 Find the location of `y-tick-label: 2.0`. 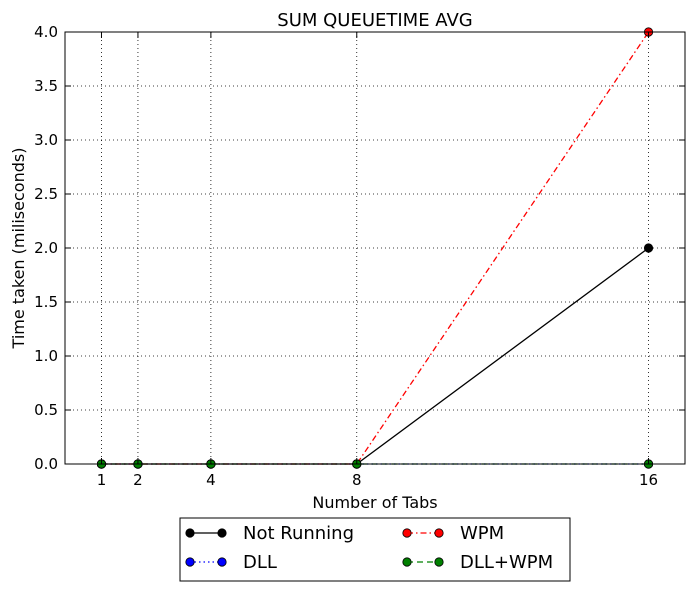

y-tick-label: 2.0 is located at coordinates (46, 248).